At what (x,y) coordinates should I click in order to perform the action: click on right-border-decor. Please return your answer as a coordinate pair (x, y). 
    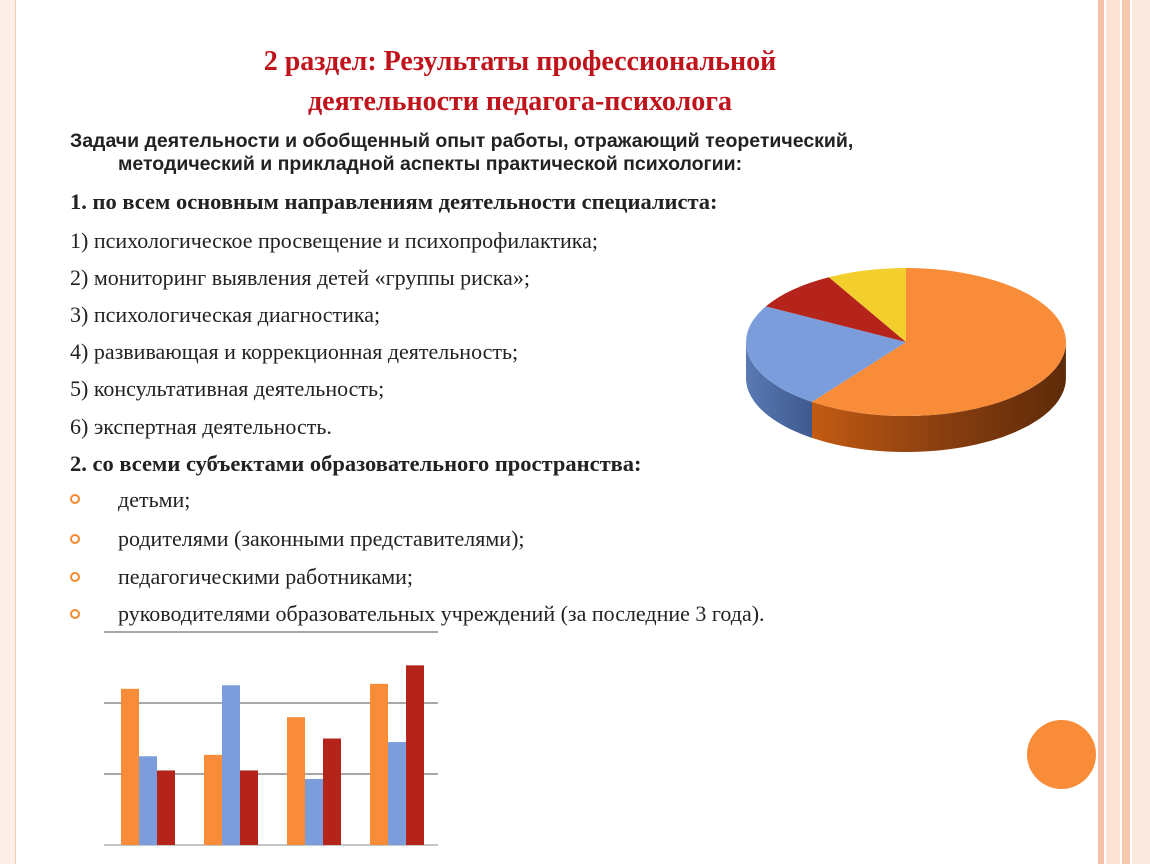
    Looking at the image, I should click on (1124, 432).